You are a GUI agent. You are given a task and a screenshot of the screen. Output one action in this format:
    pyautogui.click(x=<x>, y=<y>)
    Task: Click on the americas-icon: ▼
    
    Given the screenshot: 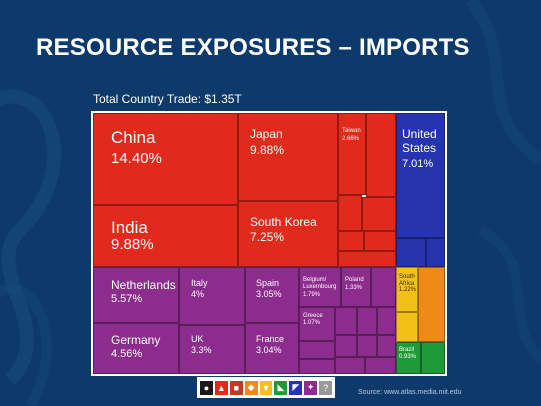 What is the action you would take?
    pyautogui.click(x=266, y=387)
    